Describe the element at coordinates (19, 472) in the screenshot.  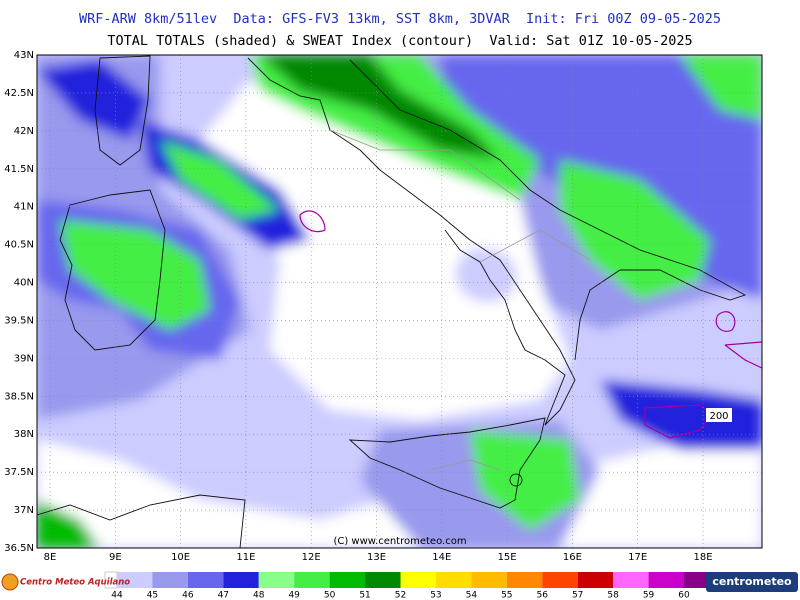
I see `lat-label: 37.5N` at that location.